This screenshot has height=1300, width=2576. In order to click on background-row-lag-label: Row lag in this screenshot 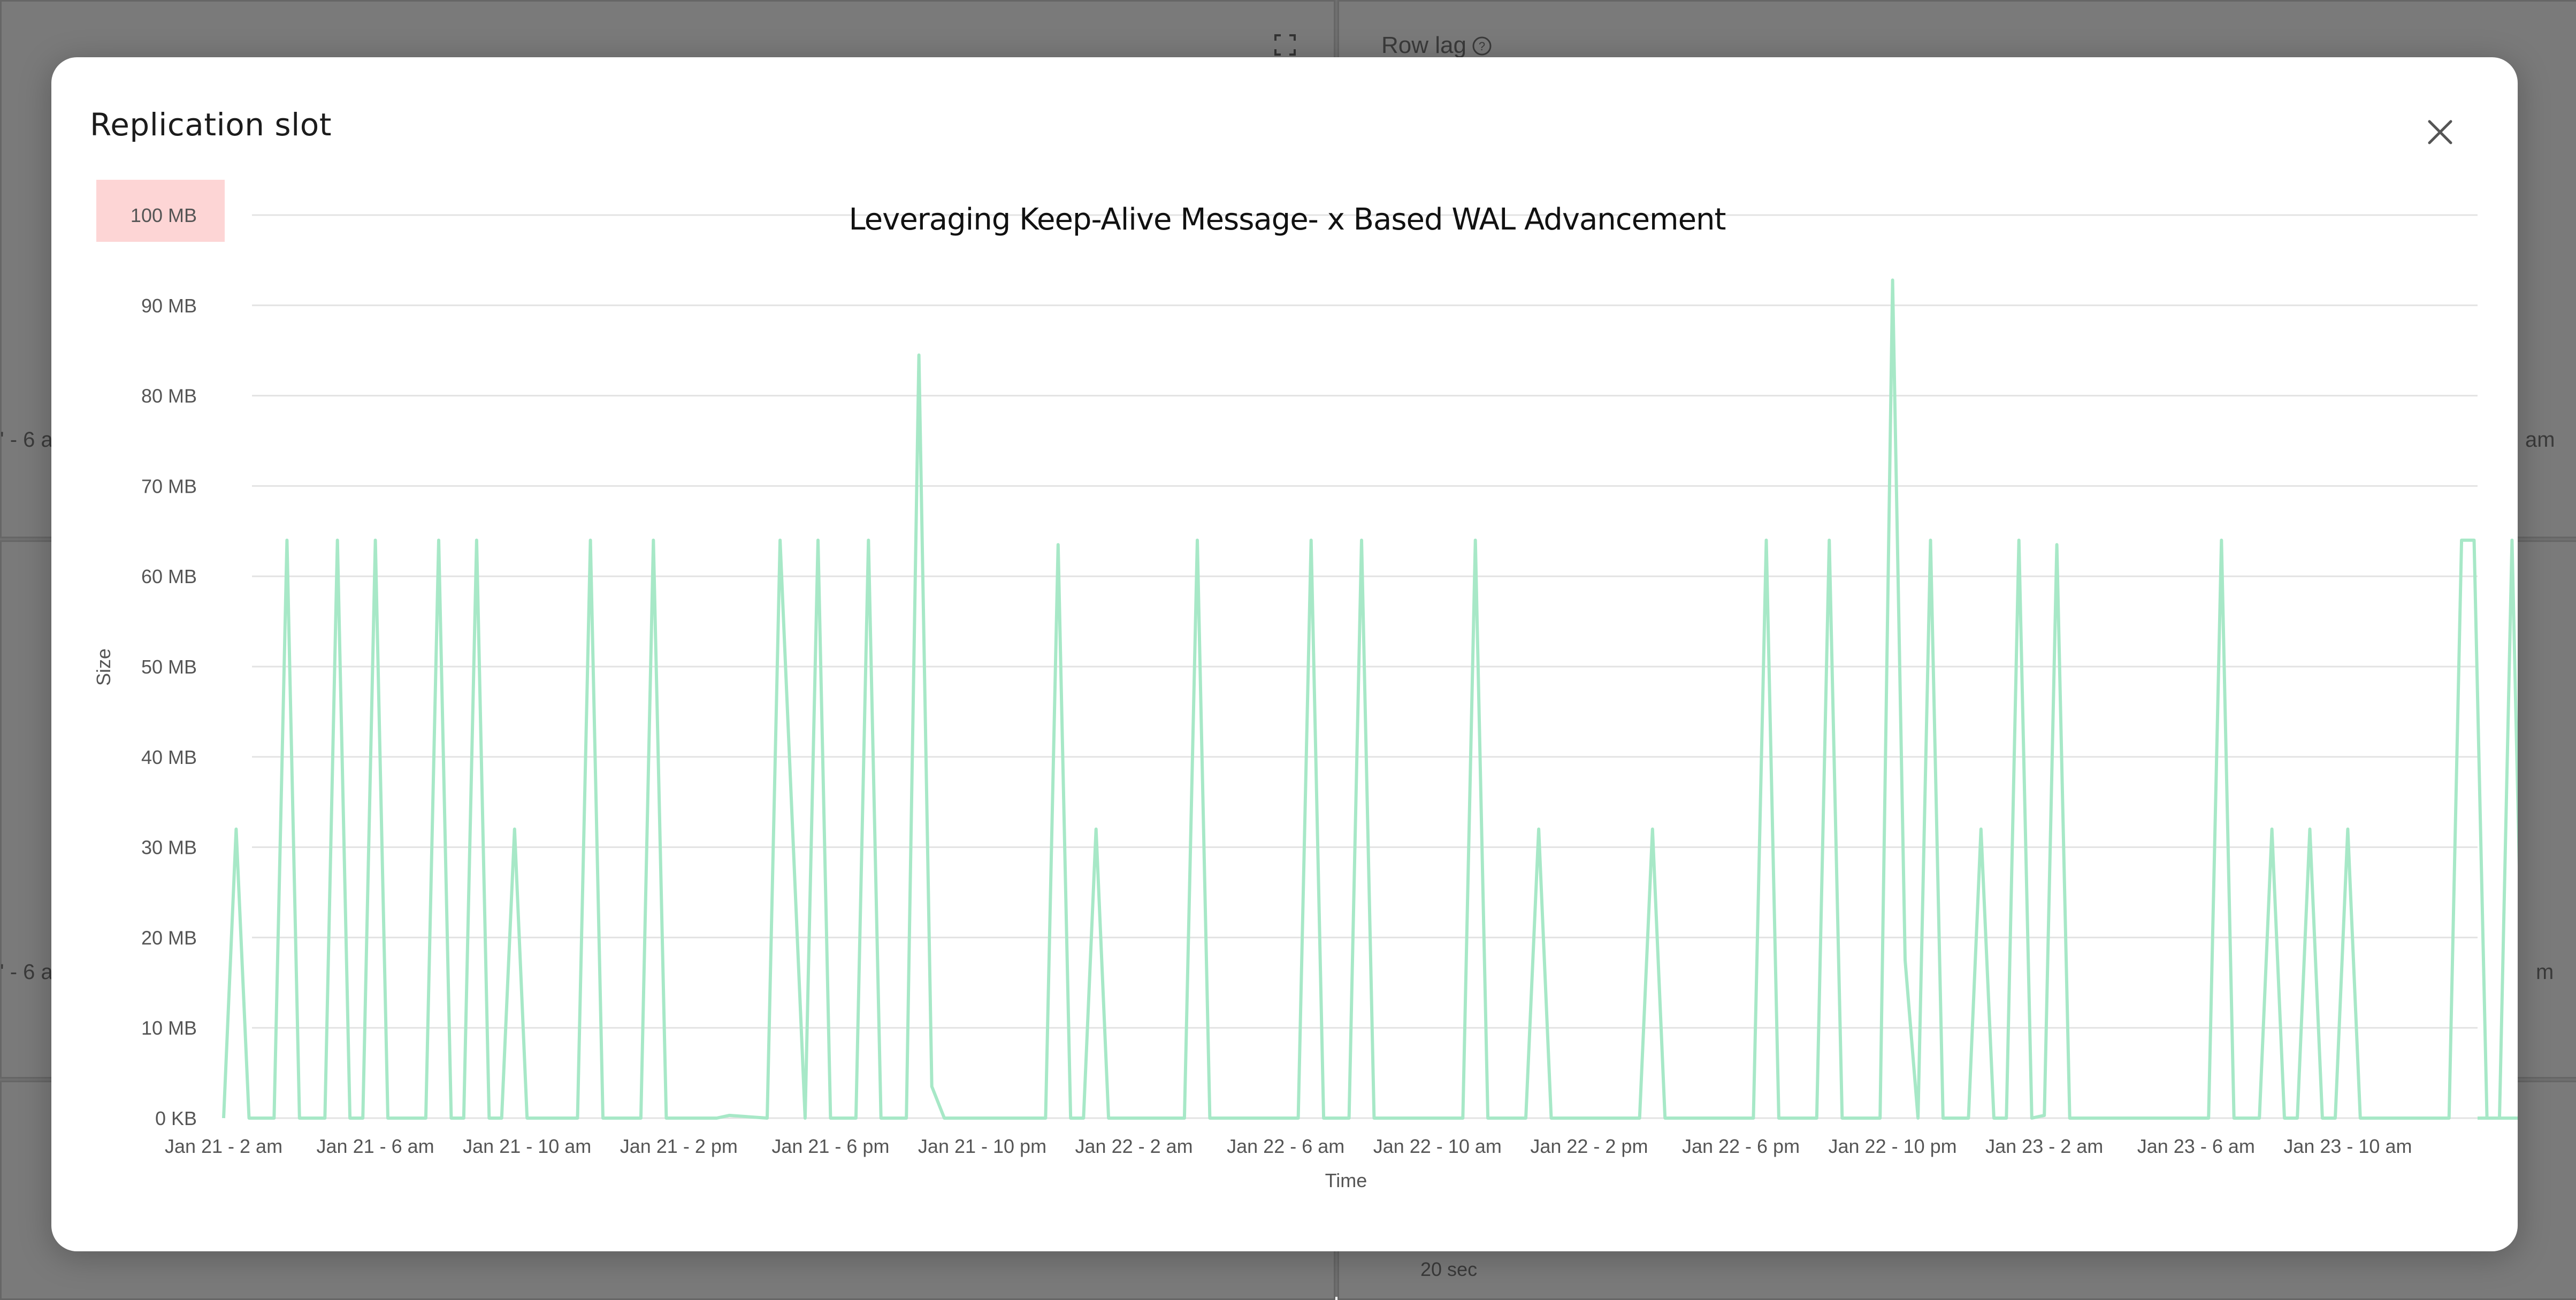, I will do `click(1423, 45)`.